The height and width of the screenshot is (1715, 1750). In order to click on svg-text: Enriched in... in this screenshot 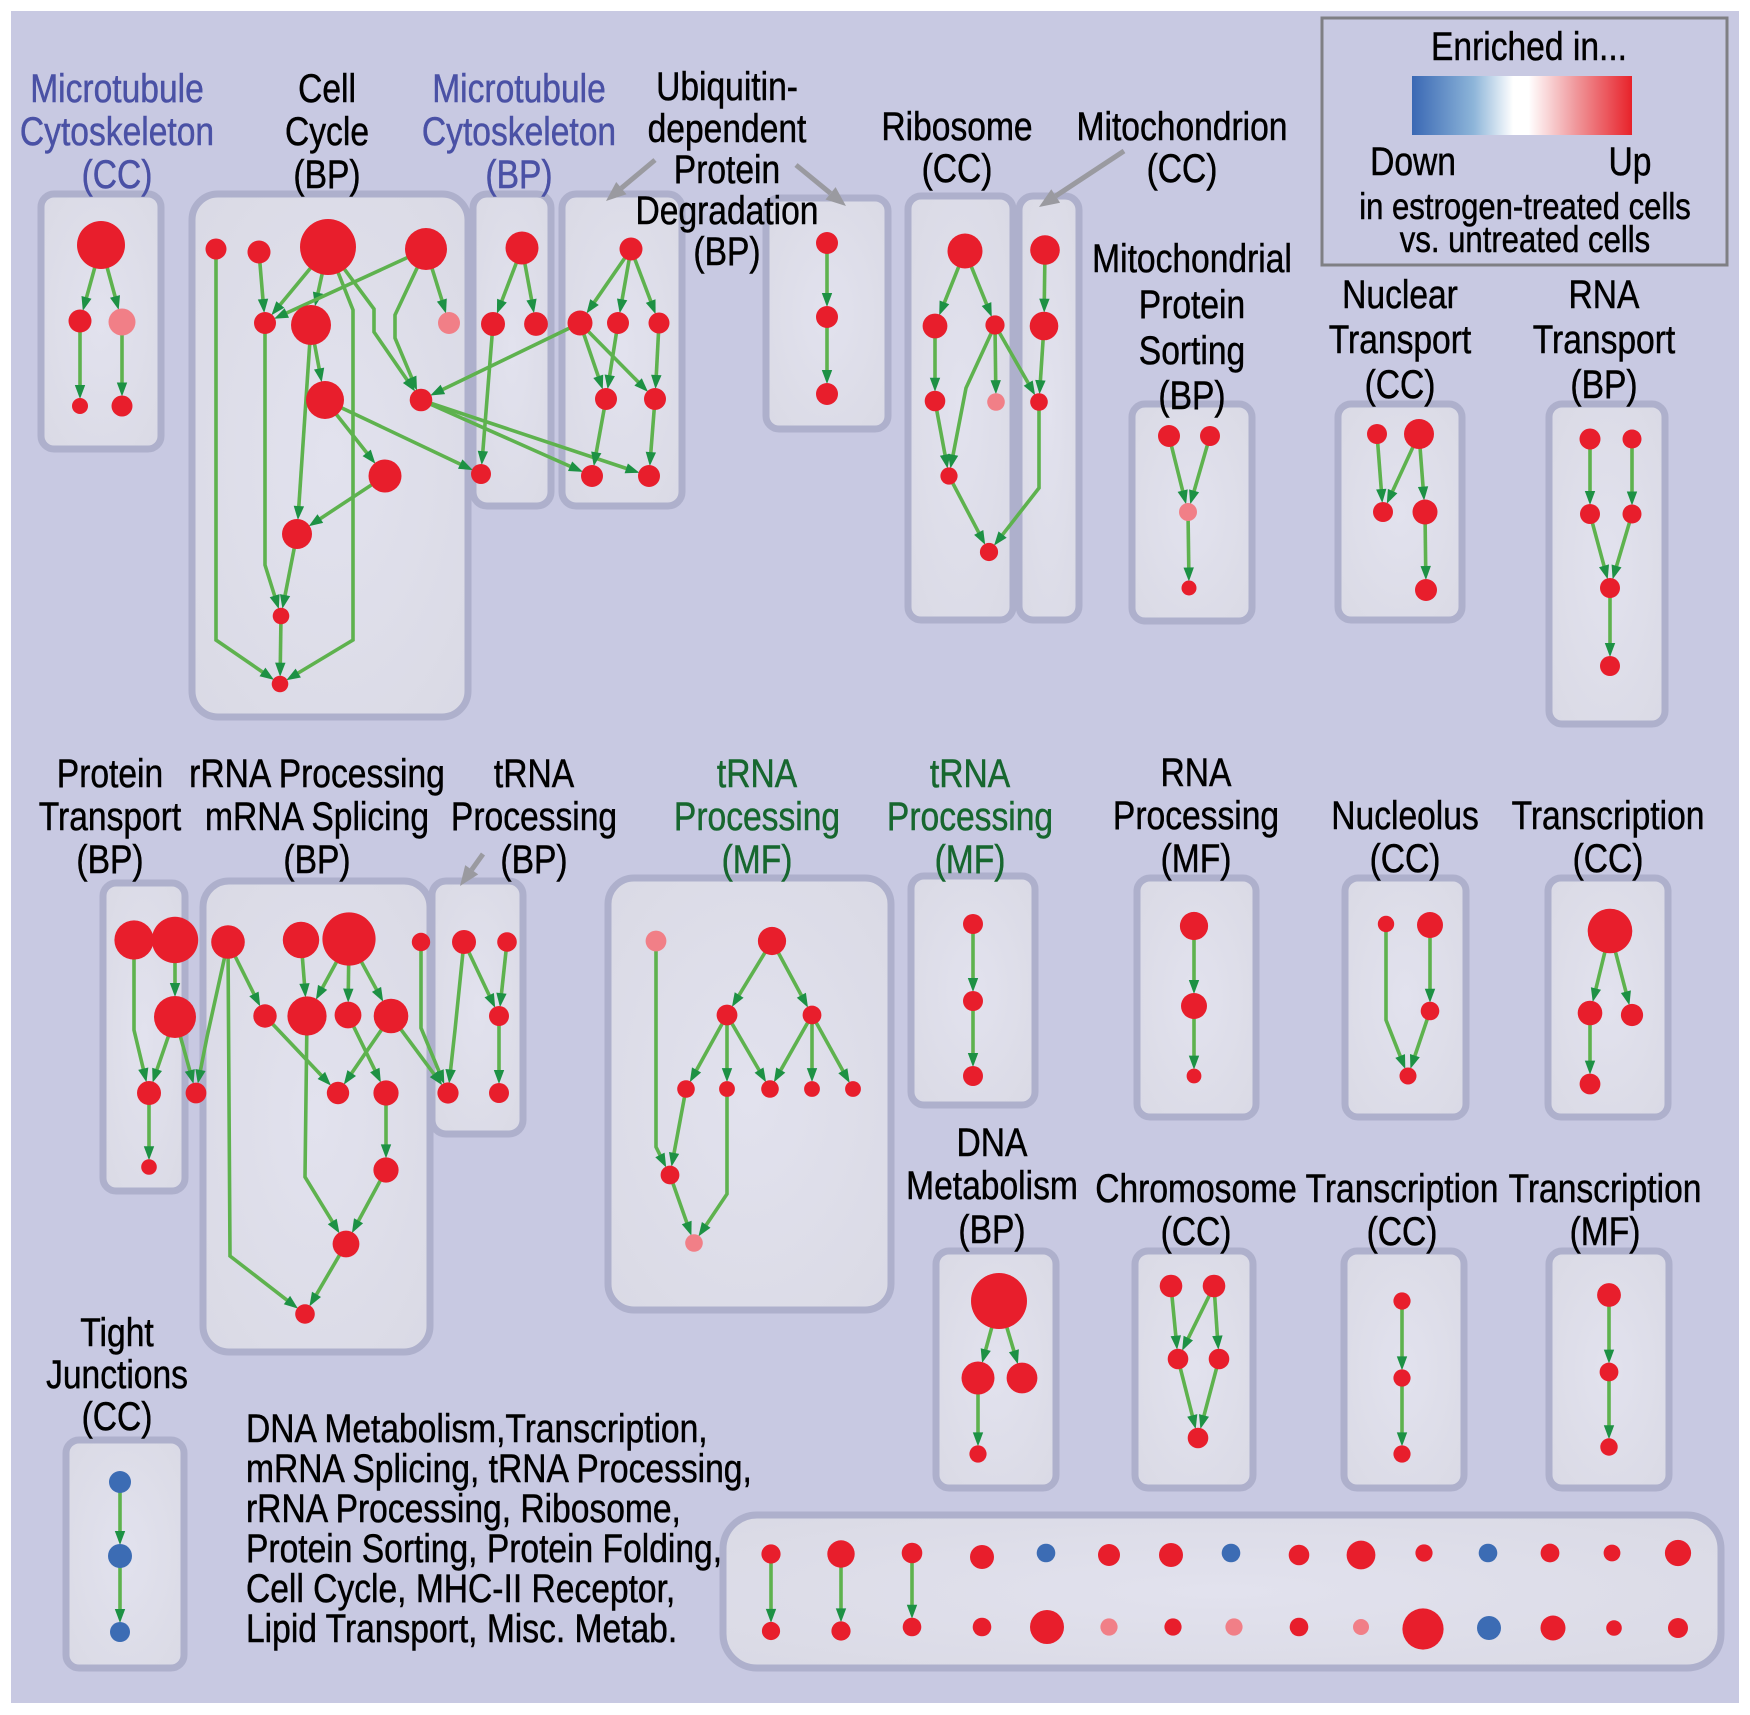, I will do `click(1529, 46)`.